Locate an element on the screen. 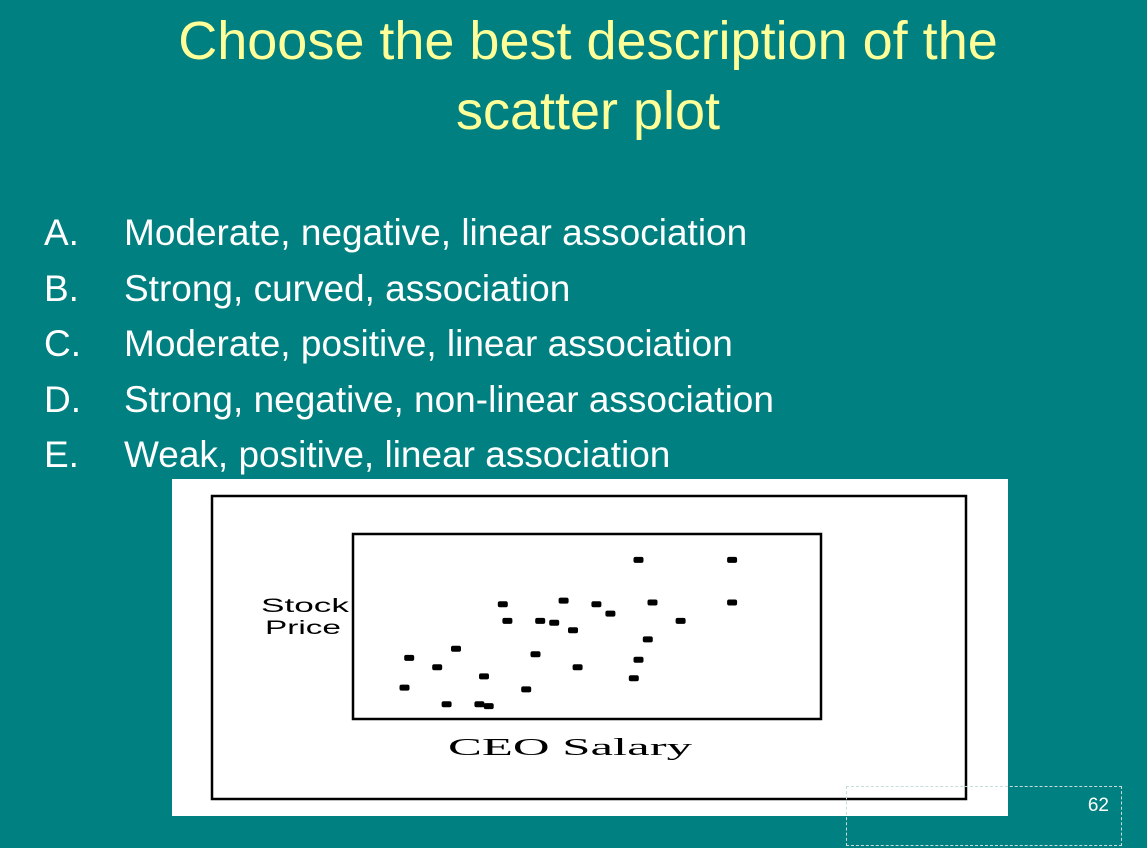 The width and height of the screenshot is (1147, 848). title-line-2: scatter plot is located at coordinates (588, 111).